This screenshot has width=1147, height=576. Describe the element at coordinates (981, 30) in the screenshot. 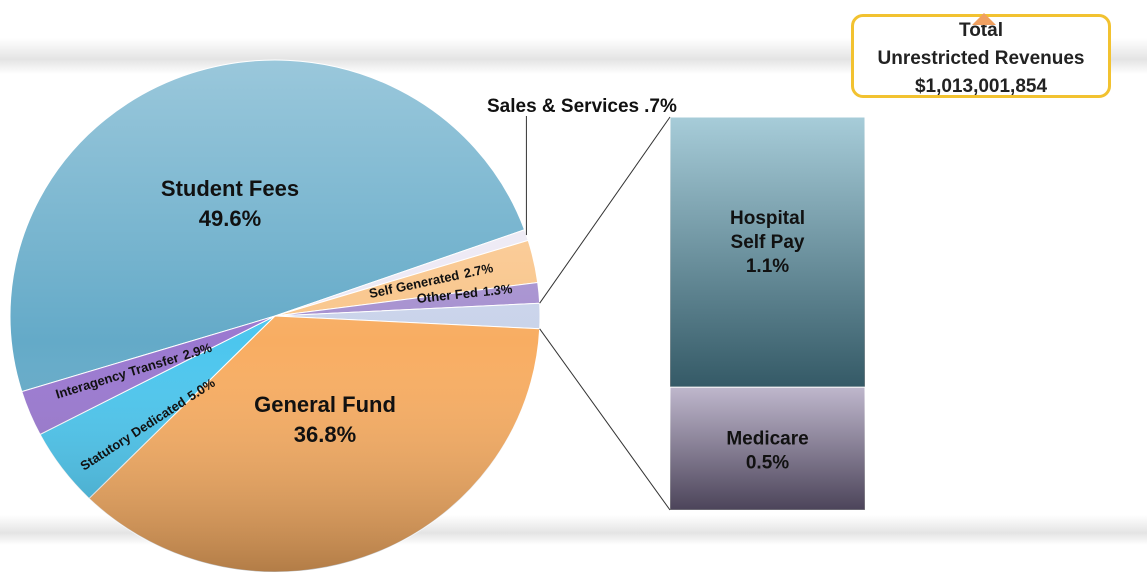

I see `total-title: Total` at that location.